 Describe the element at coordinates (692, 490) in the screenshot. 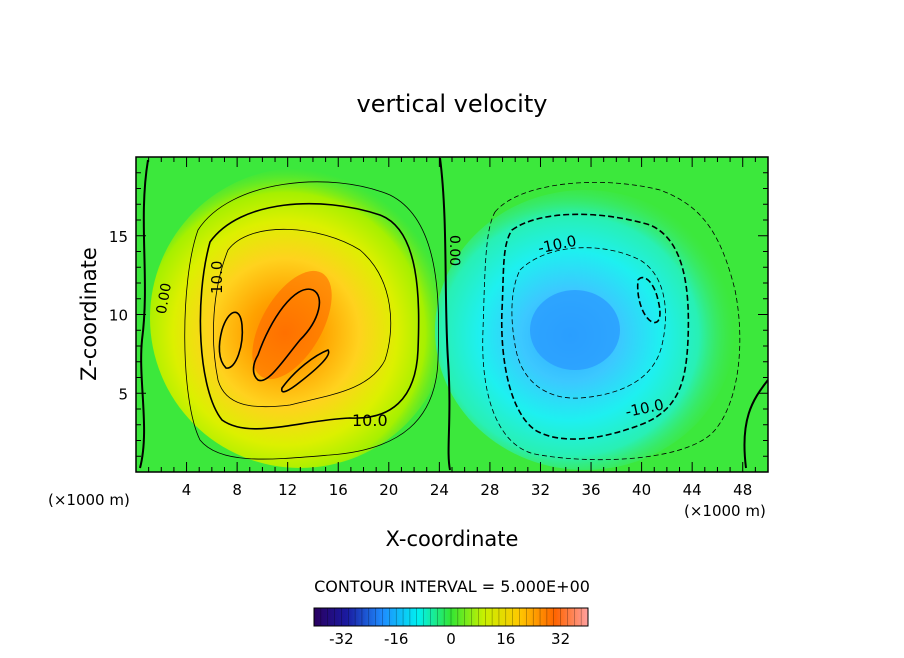

I see `x-tick-label: 44` at that location.